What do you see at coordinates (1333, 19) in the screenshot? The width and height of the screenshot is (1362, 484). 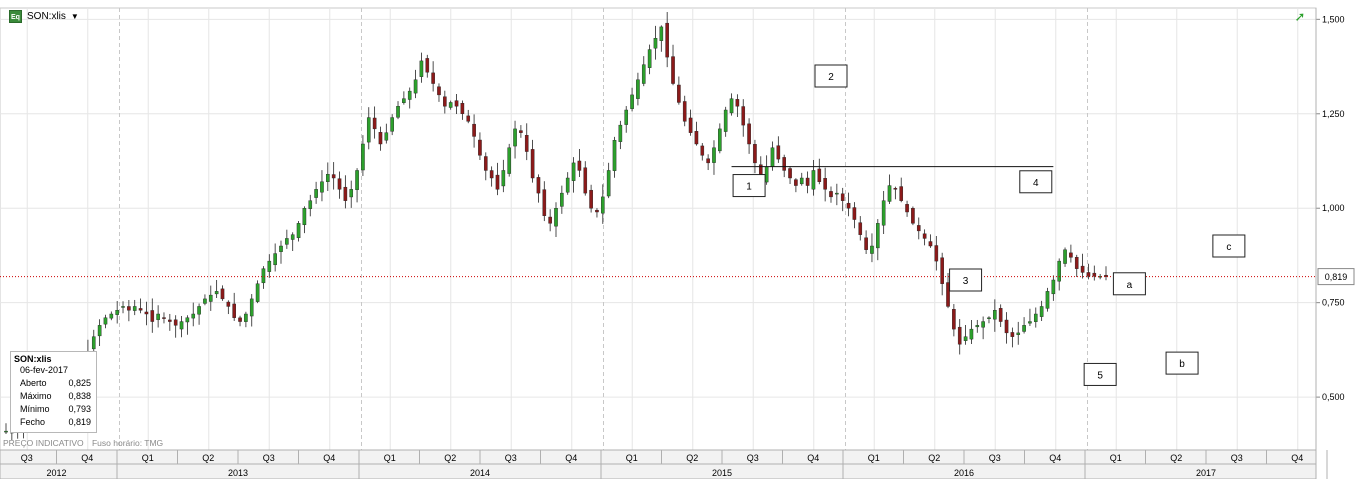 I see `y-tick-label: 1,500` at bounding box center [1333, 19].